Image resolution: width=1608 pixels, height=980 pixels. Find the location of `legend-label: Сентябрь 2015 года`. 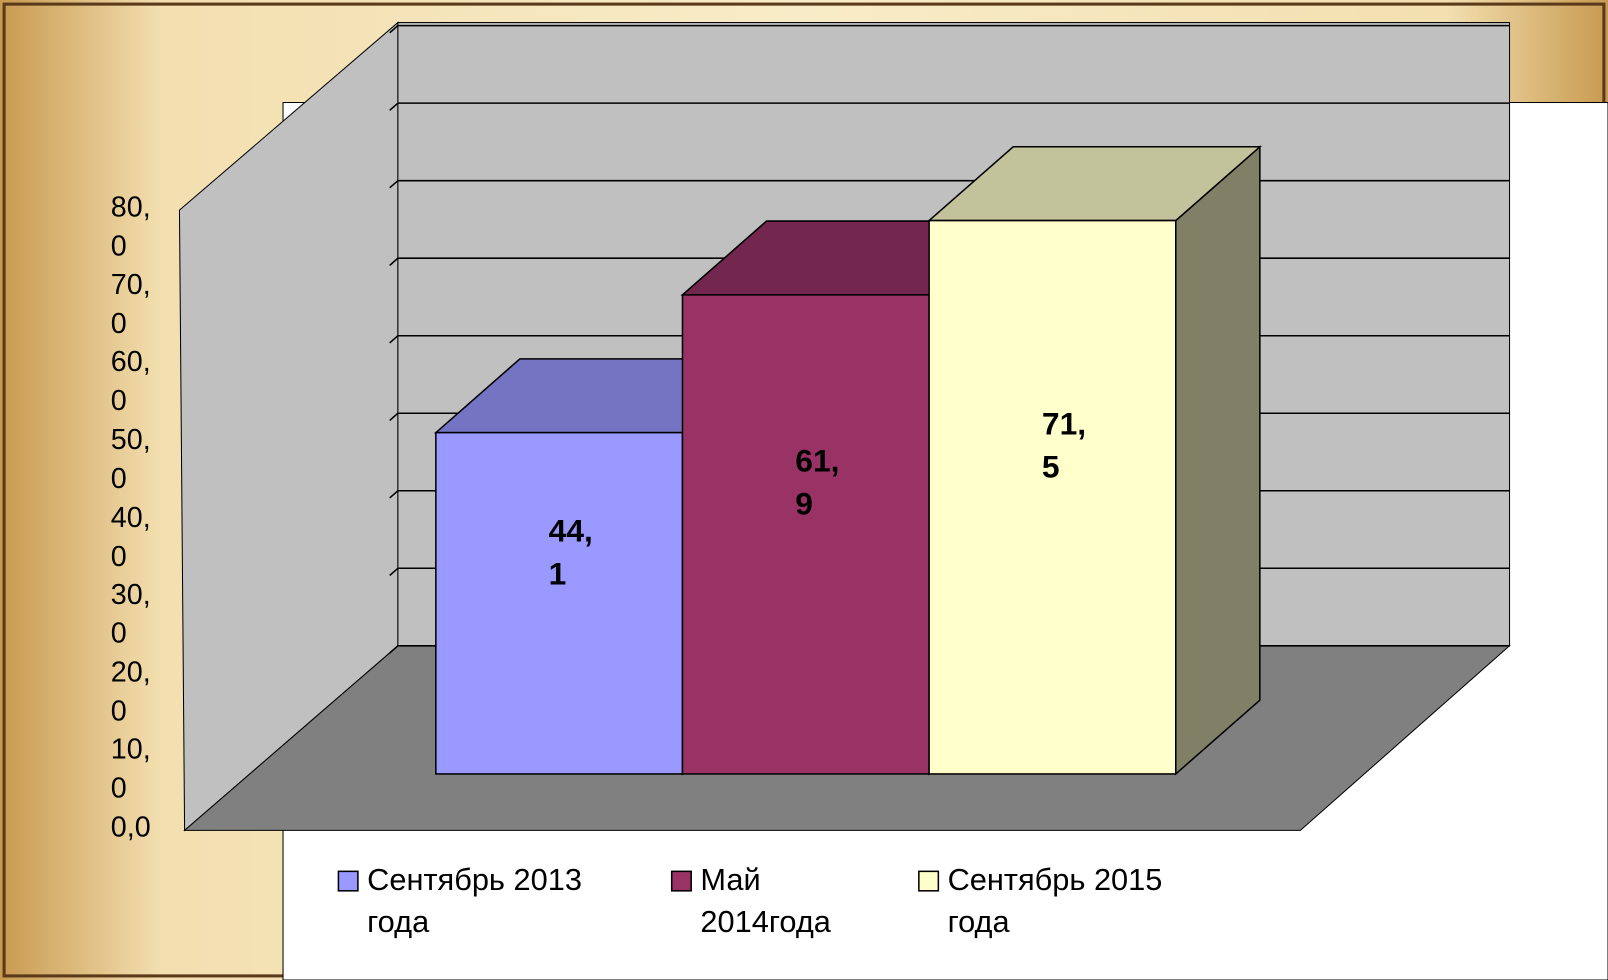

legend-label: Сентябрь 2015 года is located at coordinates (1055, 901).